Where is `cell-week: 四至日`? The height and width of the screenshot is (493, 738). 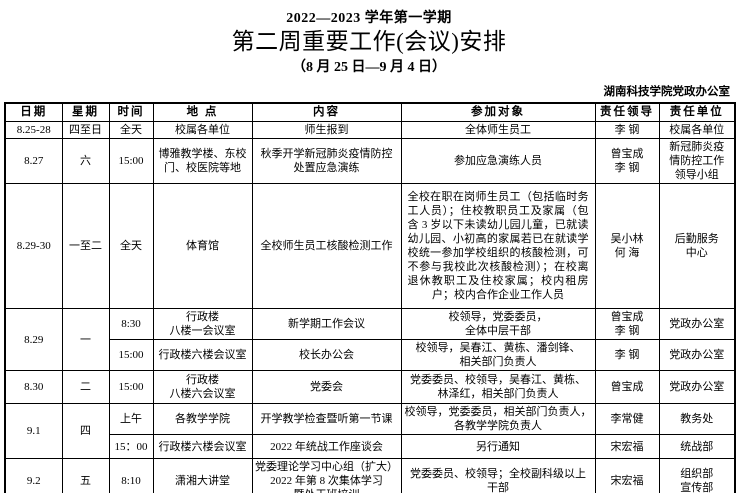
cell-week: 四至日 is located at coordinates (85, 130).